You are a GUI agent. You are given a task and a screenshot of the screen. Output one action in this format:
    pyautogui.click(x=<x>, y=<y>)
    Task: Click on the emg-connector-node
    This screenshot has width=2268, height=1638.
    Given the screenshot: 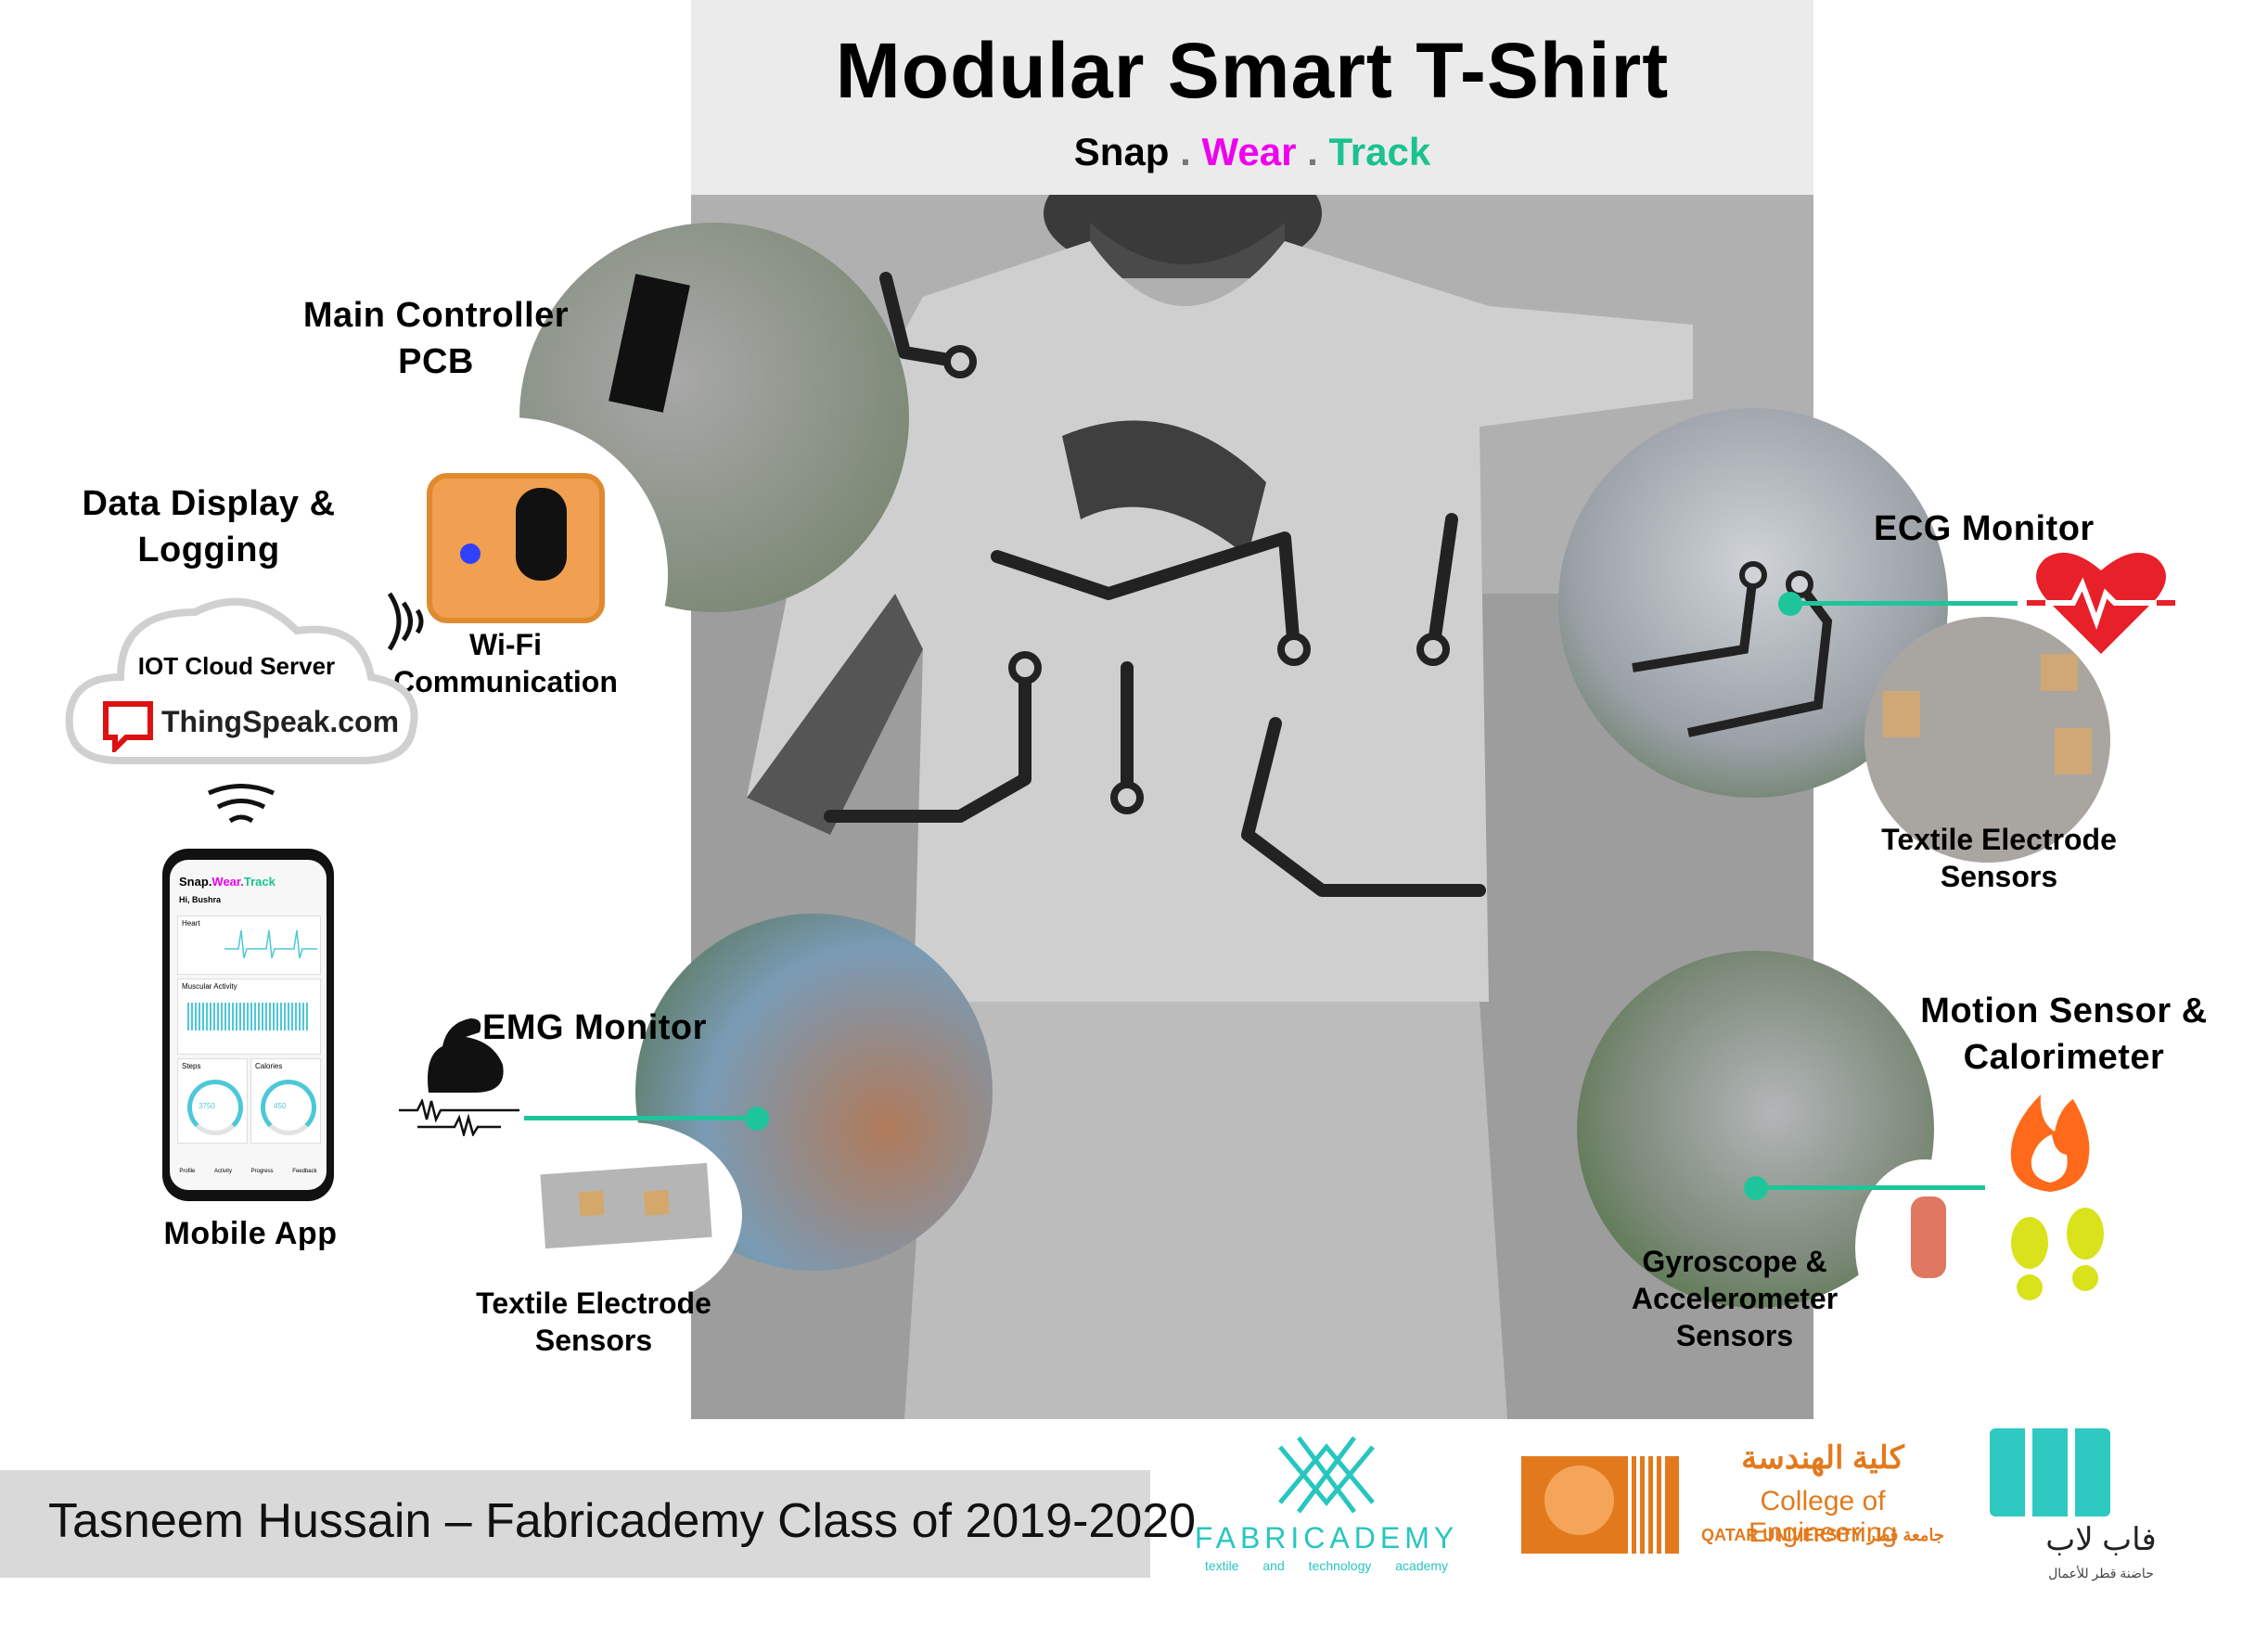 What is the action you would take?
    pyautogui.click(x=757, y=1119)
    